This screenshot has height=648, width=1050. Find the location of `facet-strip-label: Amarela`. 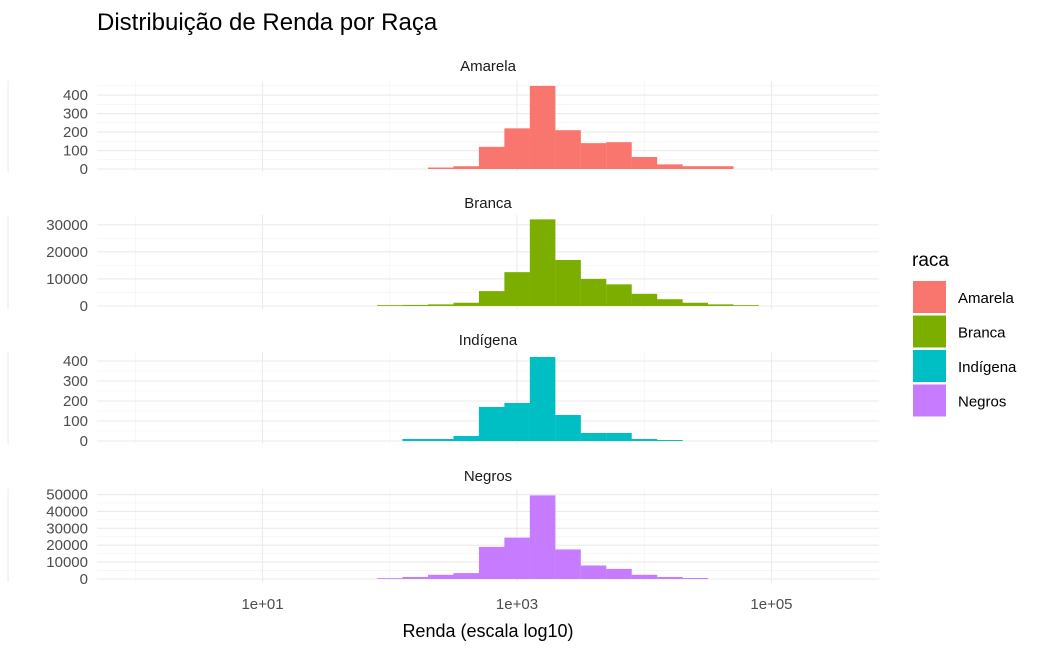

facet-strip-label: Amarela is located at coordinates (488, 66).